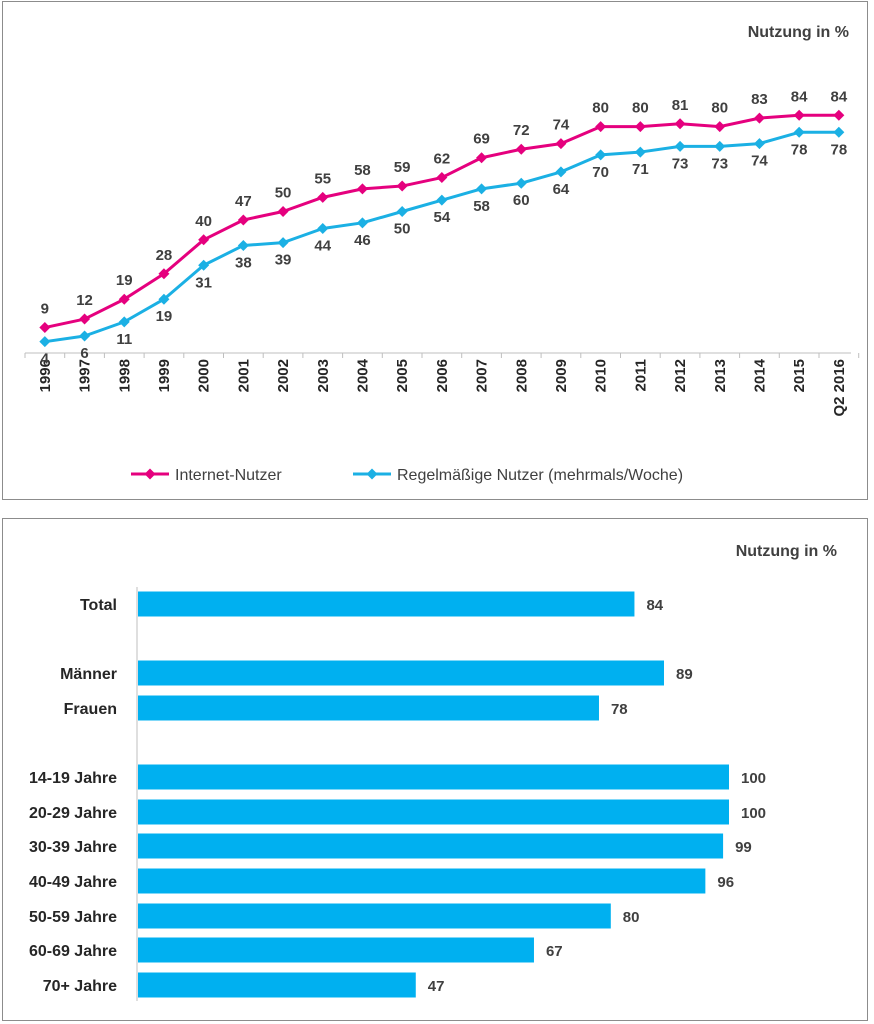 This screenshot has width=874, height=1024. What do you see at coordinates (619, 709) in the screenshot?
I see `bar-value-label: 78` at bounding box center [619, 709].